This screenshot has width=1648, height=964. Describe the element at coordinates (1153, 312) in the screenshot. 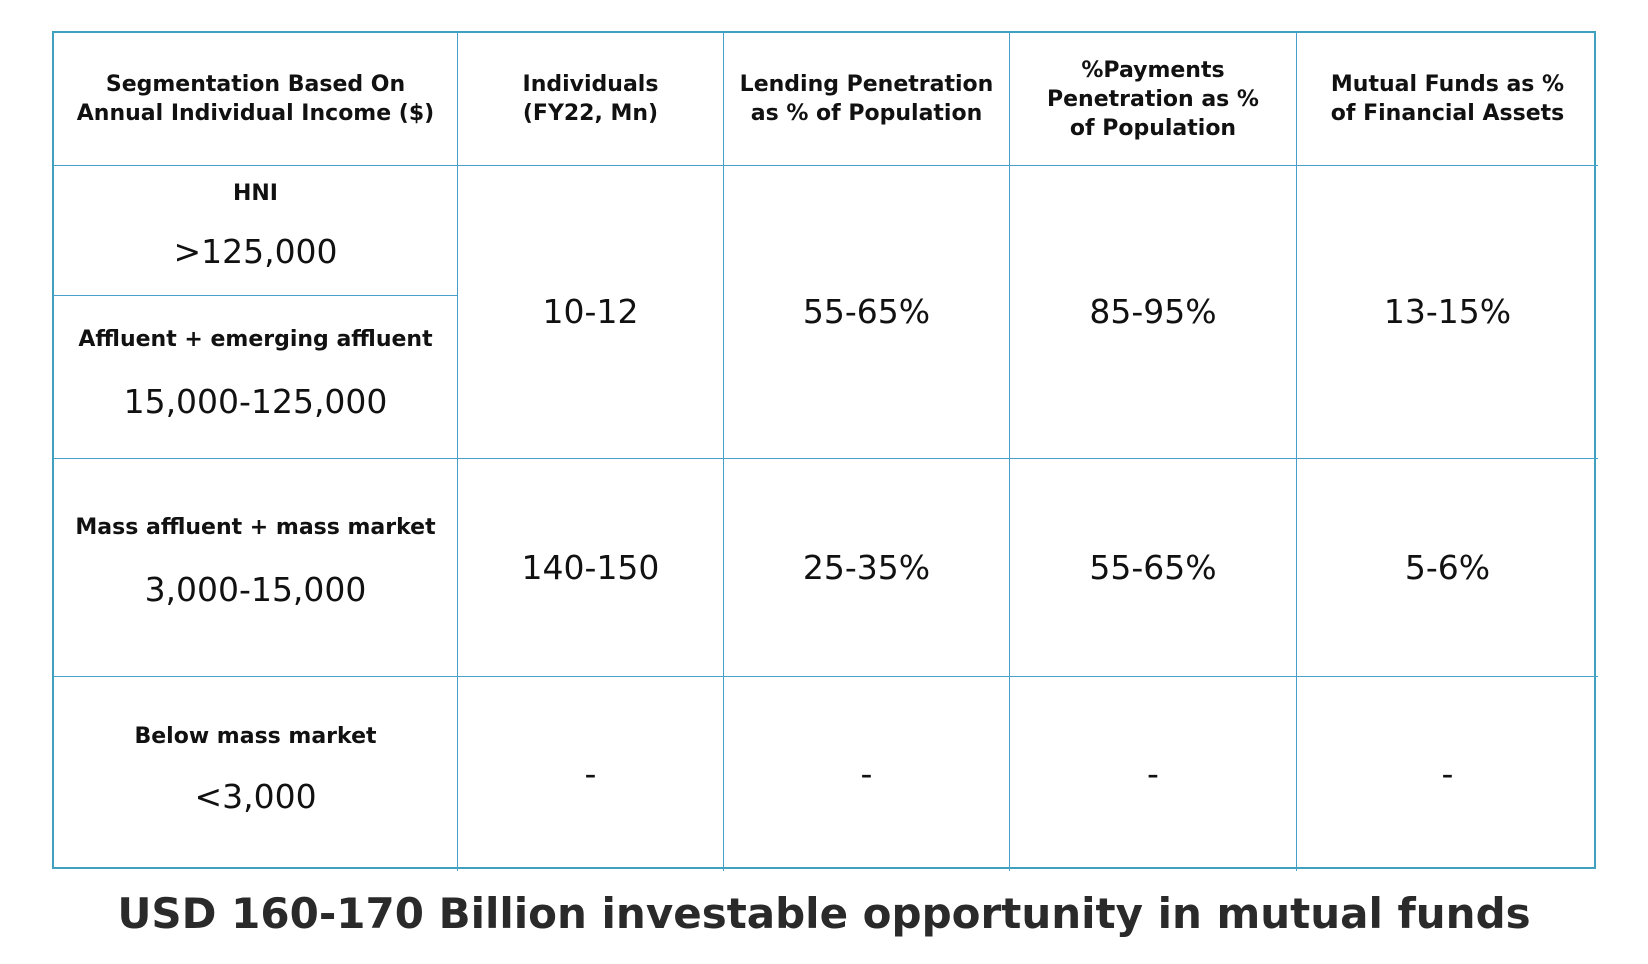

I see `table-cell-payments: 85-95%` at that location.